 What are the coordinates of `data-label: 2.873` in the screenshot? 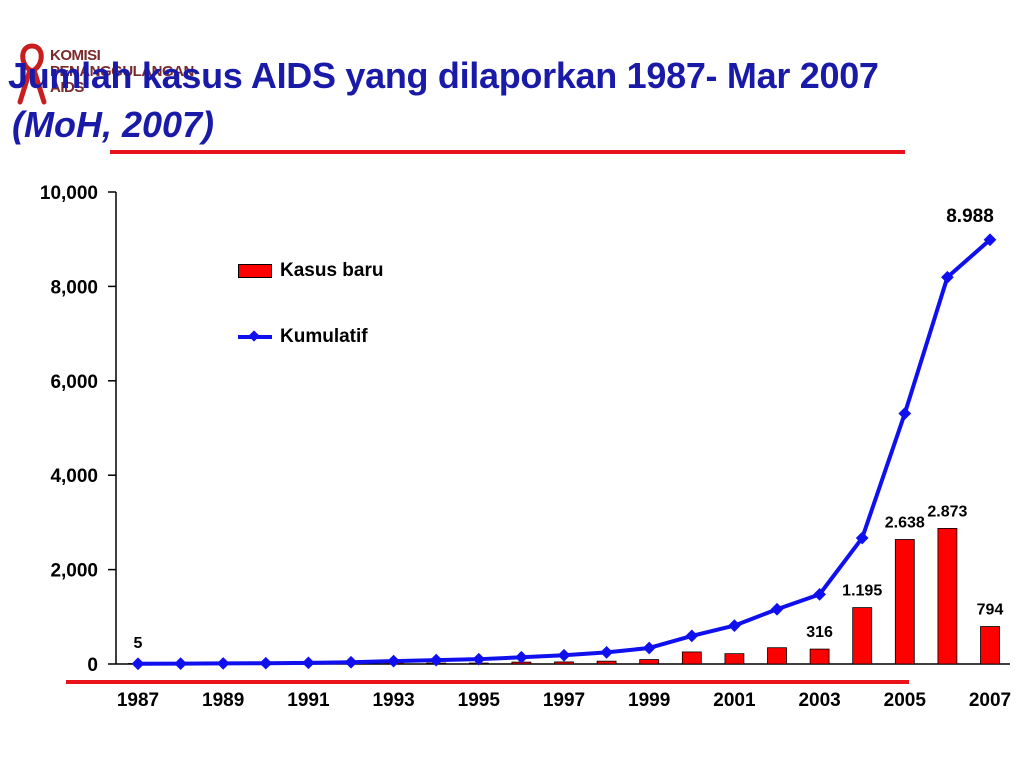 It's located at (947, 511).